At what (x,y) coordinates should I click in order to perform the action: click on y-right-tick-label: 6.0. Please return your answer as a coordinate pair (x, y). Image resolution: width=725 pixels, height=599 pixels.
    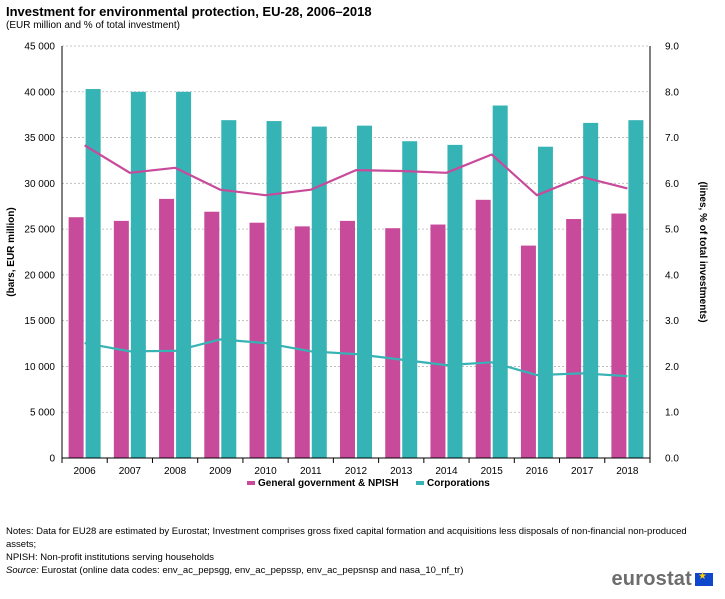
    Looking at the image, I should click on (672, 184).